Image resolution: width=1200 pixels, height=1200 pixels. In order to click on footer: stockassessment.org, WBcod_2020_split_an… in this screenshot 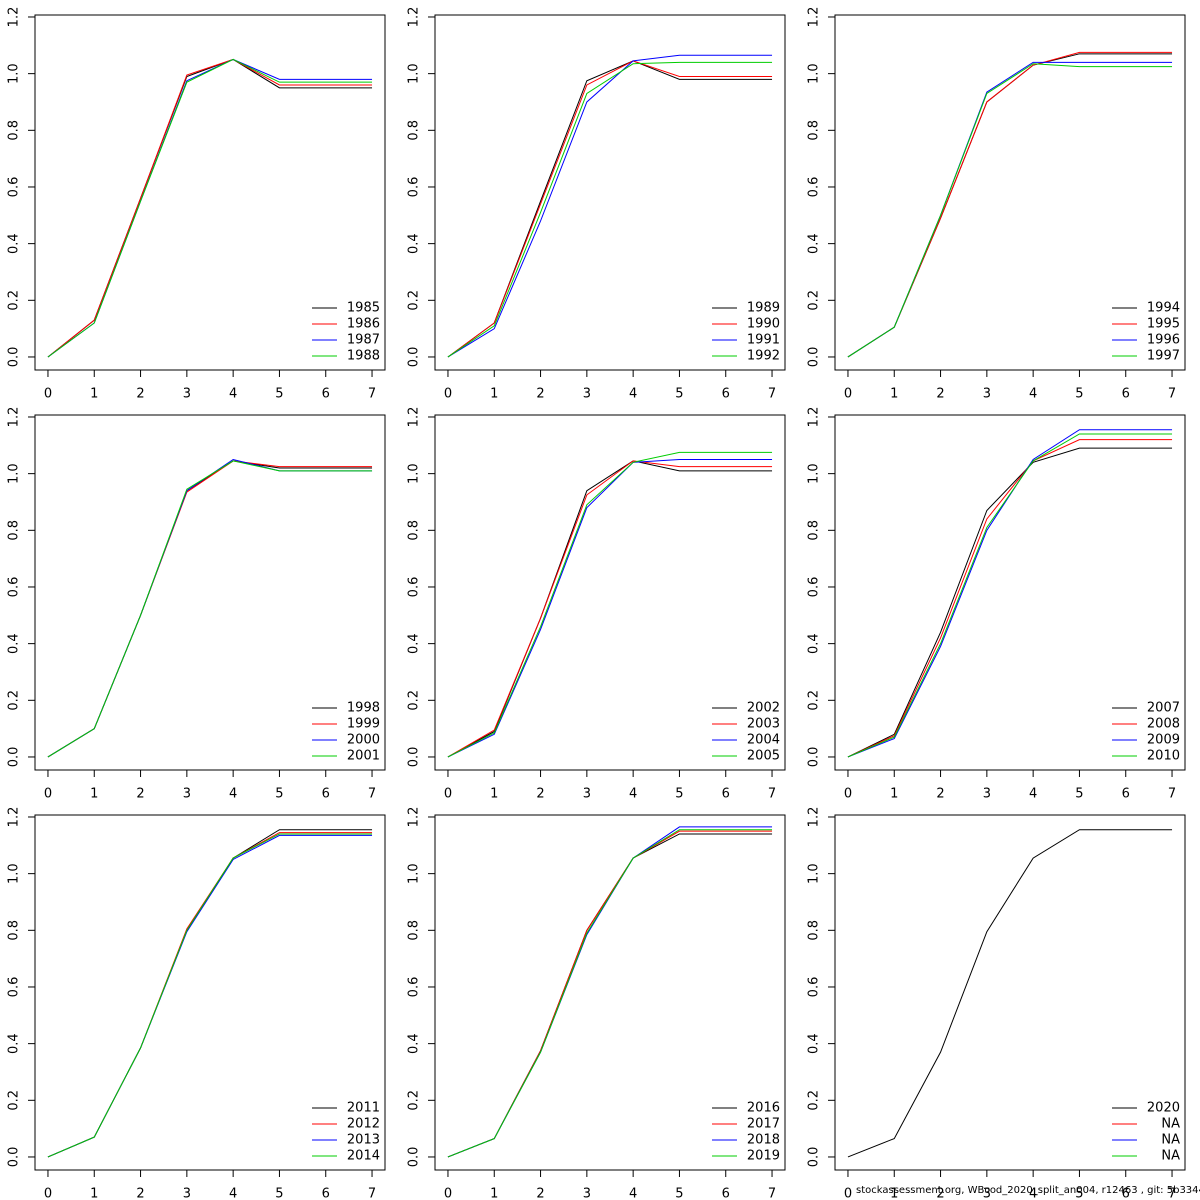, I will do `click(1028, 1190)`.